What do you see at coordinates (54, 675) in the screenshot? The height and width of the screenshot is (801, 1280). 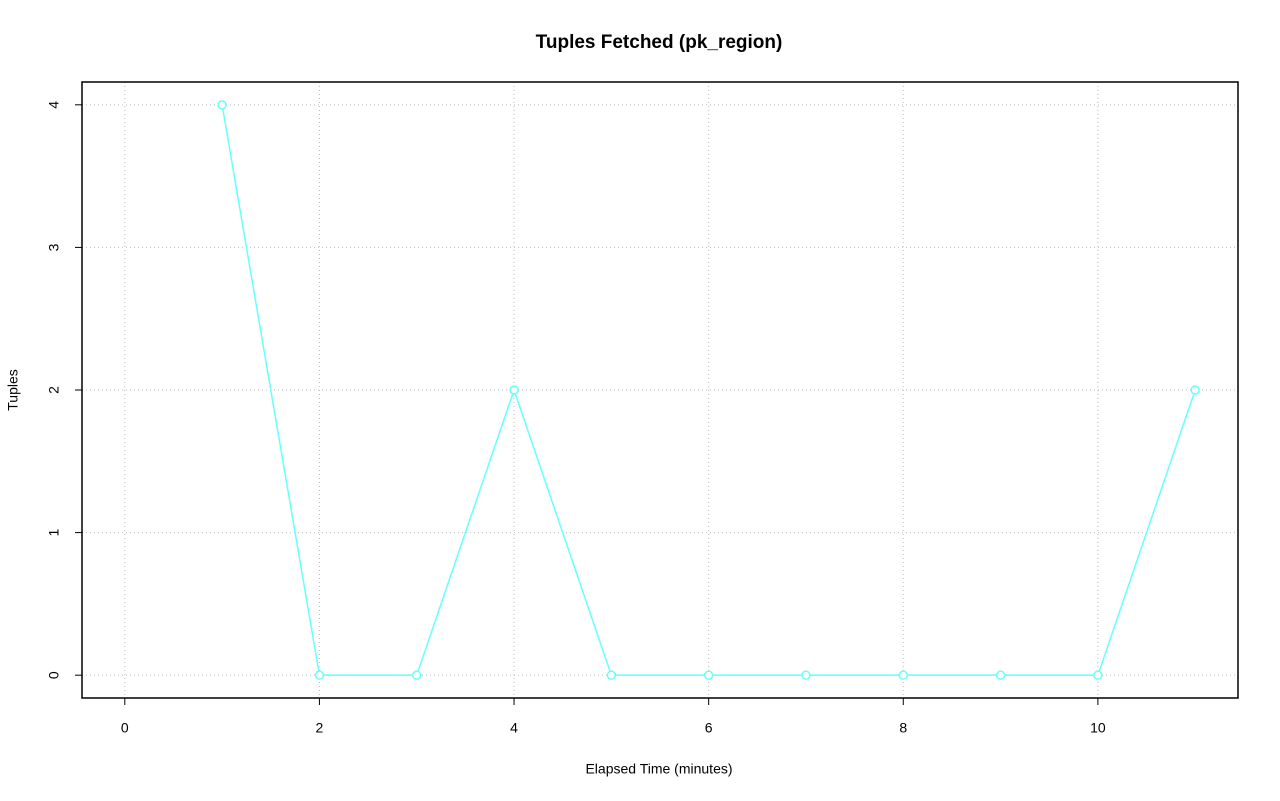 I see `y-tick-label: 0` at bounding box center [54, 675].